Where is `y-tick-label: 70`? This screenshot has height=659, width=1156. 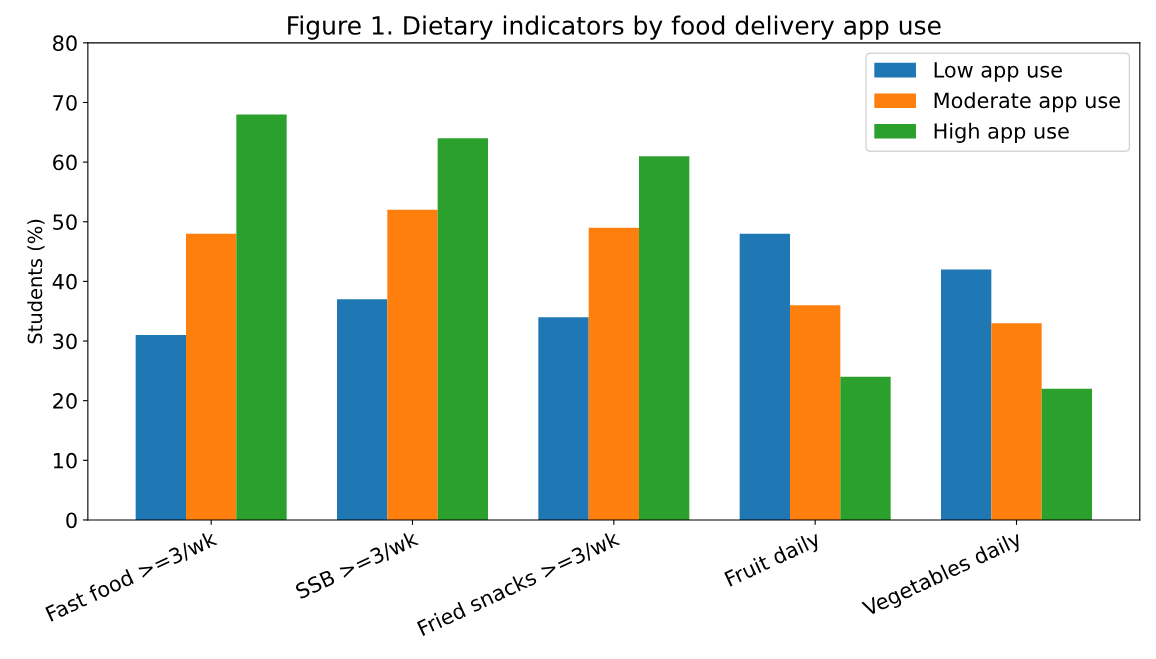 y-tick-label: 70 is located at coordinates (65, 102).